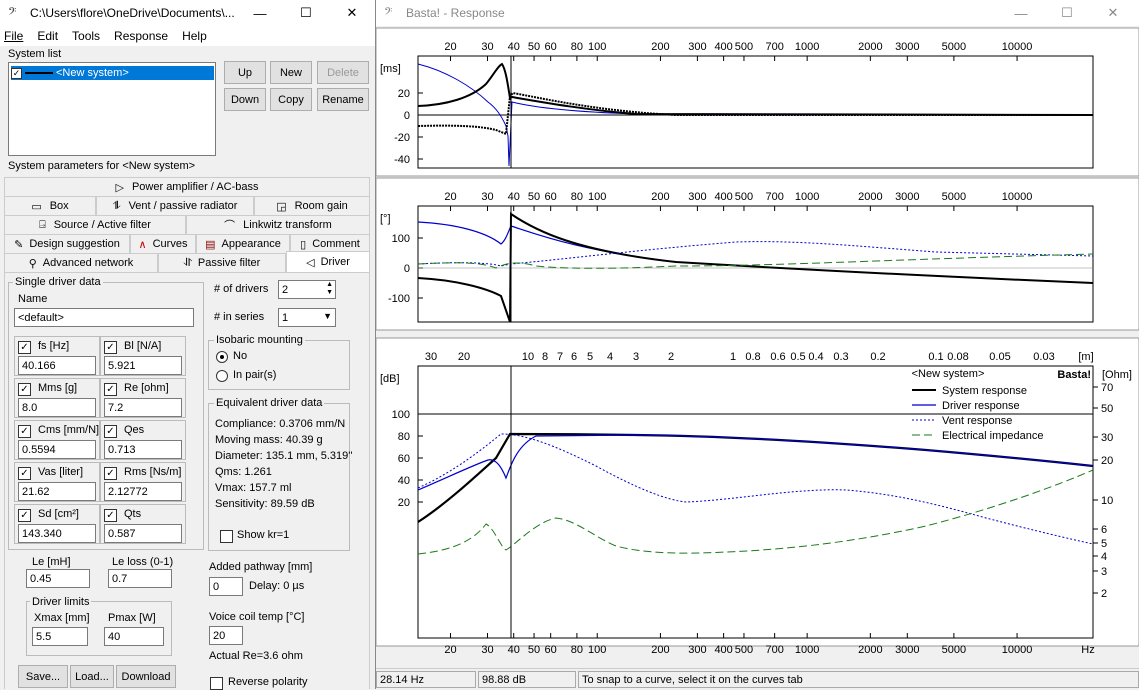 This screenshot has height=690, width=1139. Describe the element at coordinates (269, 440) in the screenshot. I see `equiv-moving-mass: Moving mass: 40.39 g` at that location.